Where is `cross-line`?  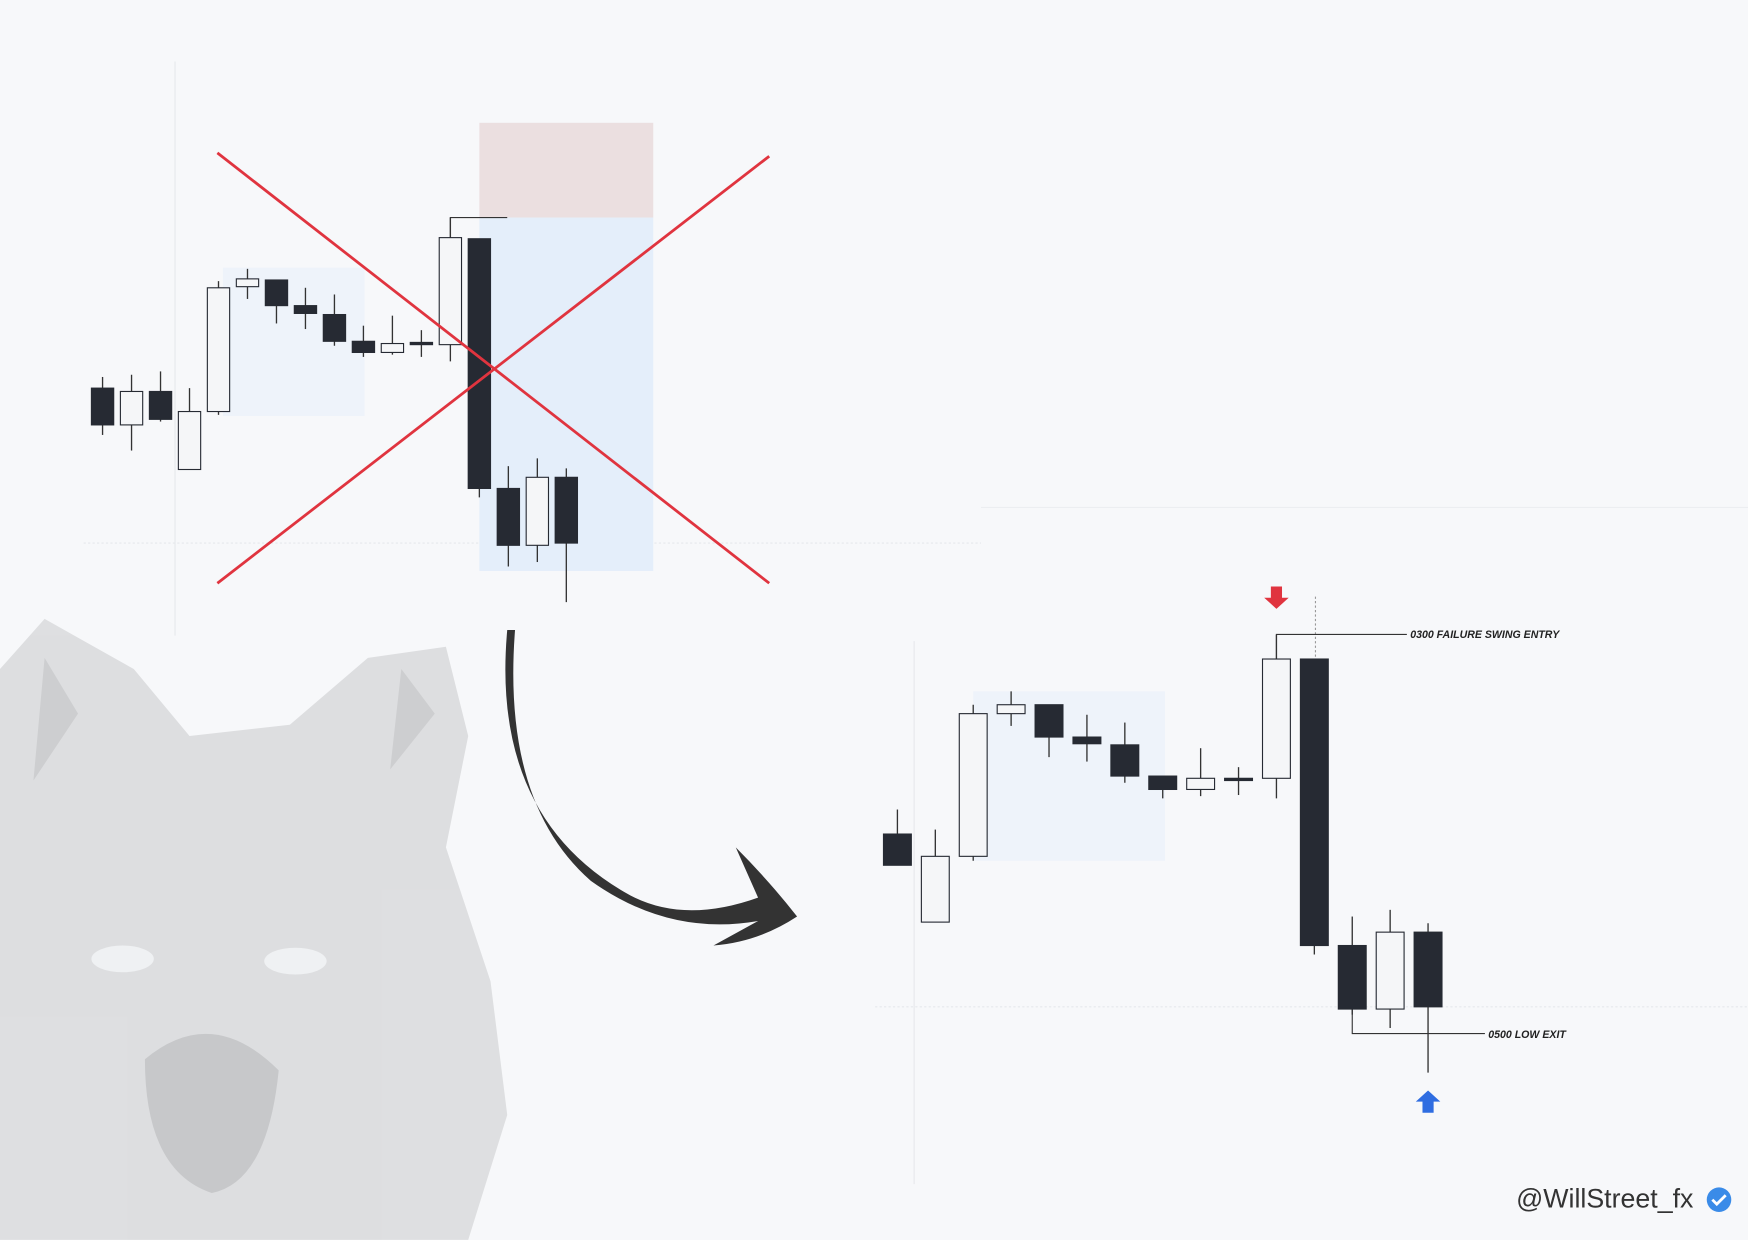 cross-line is located at coordinates (493, 370).